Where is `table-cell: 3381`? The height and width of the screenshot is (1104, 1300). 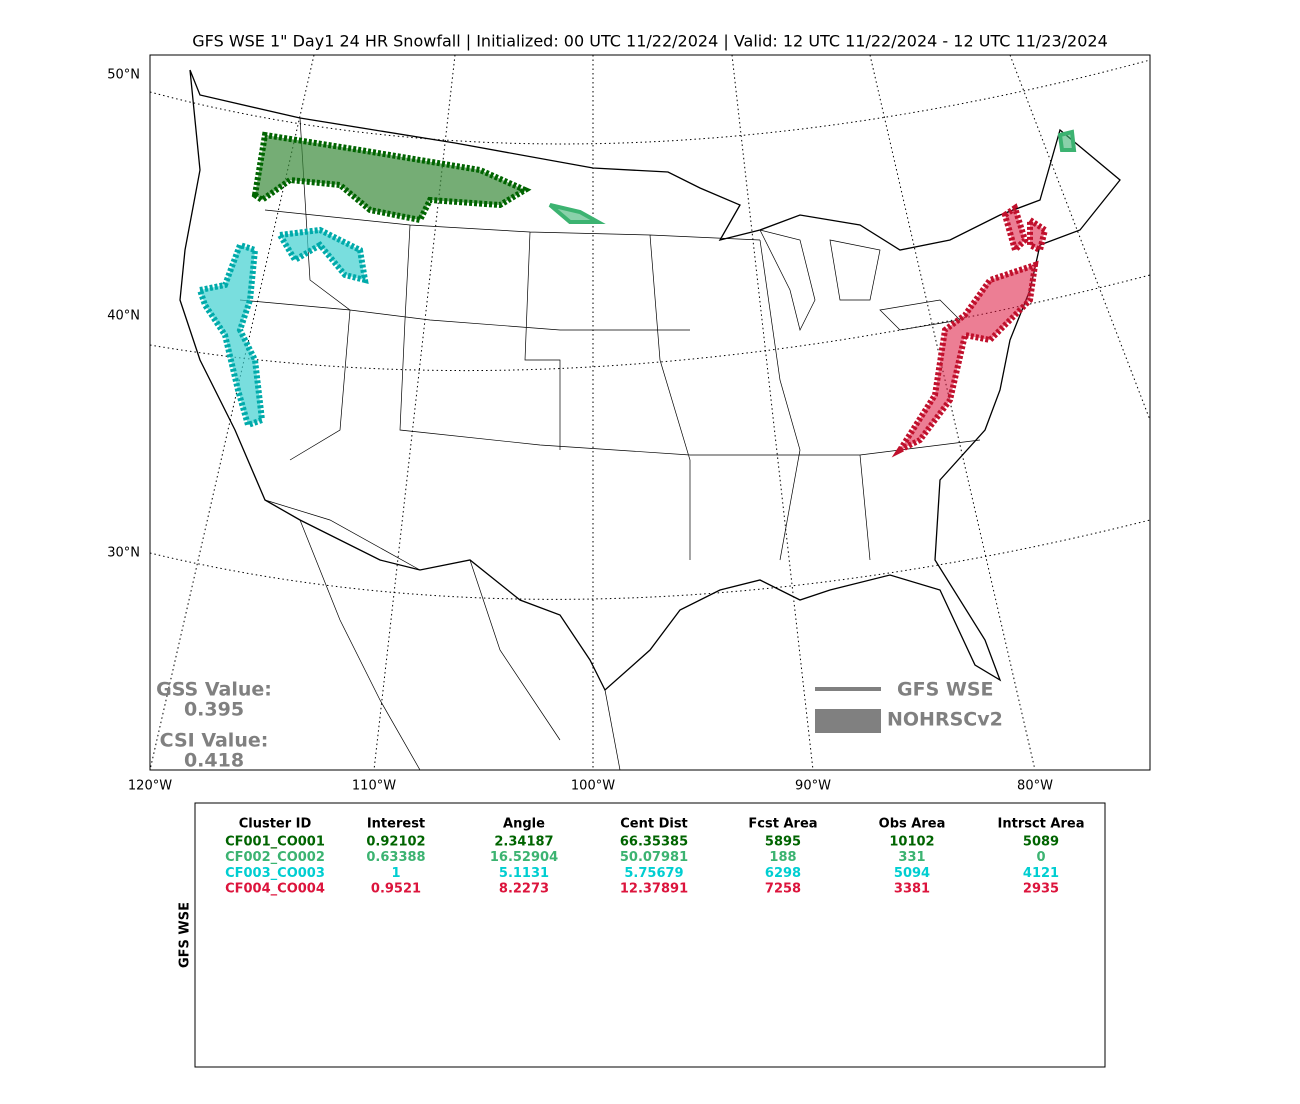 table-cell: 3381 is located at coordinates (912, 889).